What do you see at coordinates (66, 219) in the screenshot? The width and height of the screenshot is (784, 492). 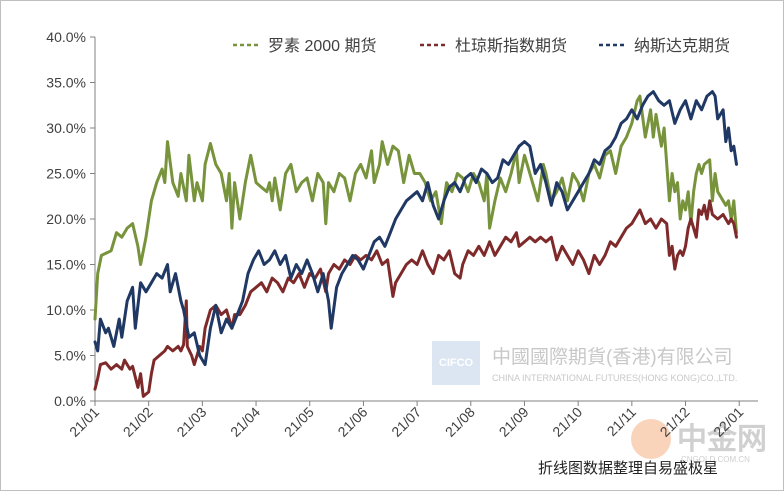 I see `y-tick-label: 20.0%` at bounding box center [66, 219].